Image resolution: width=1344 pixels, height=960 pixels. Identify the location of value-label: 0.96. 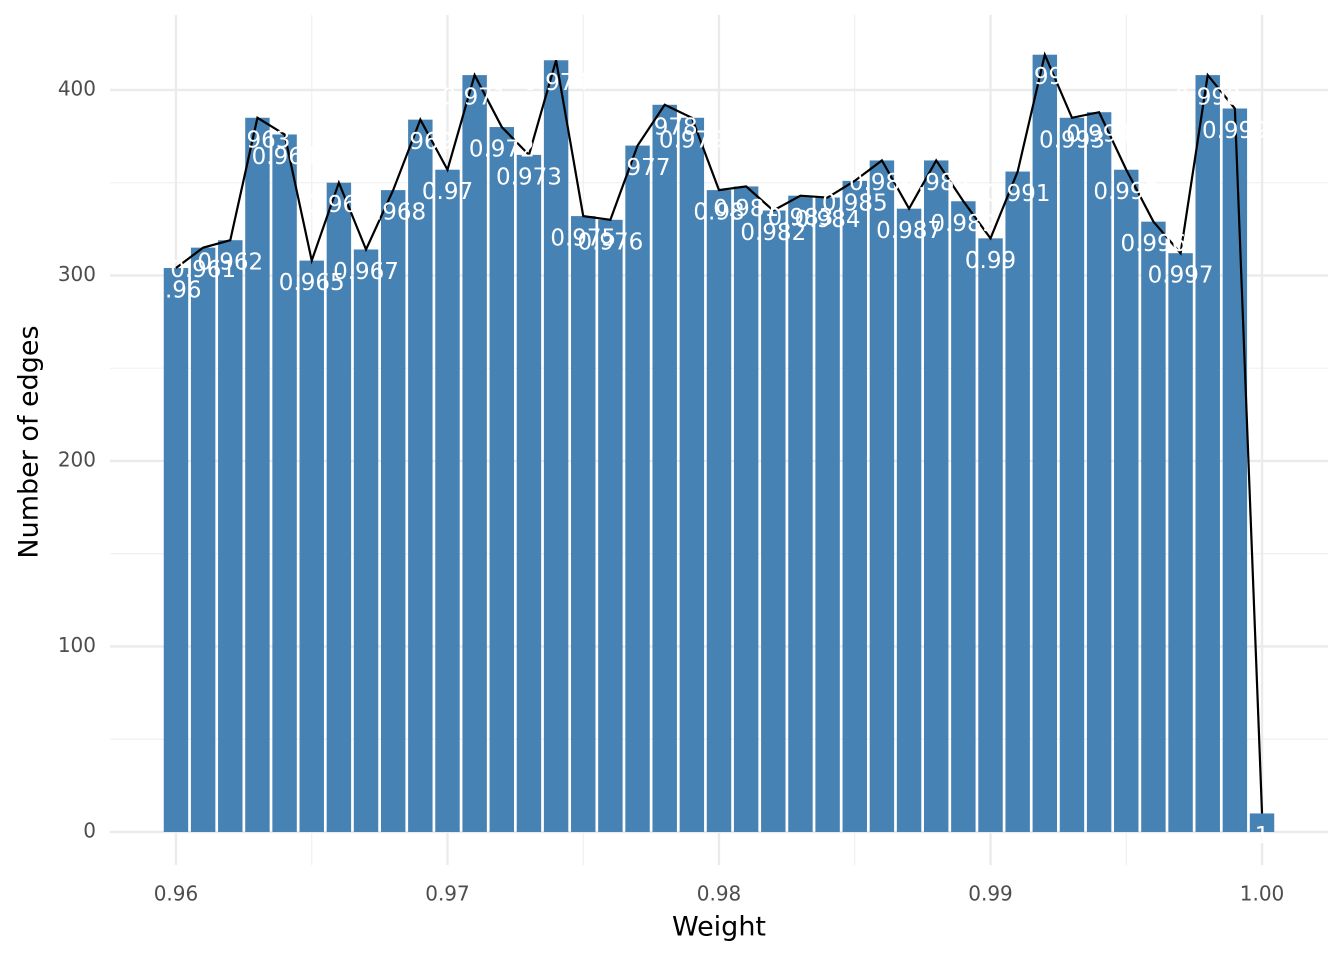
(175, 291).